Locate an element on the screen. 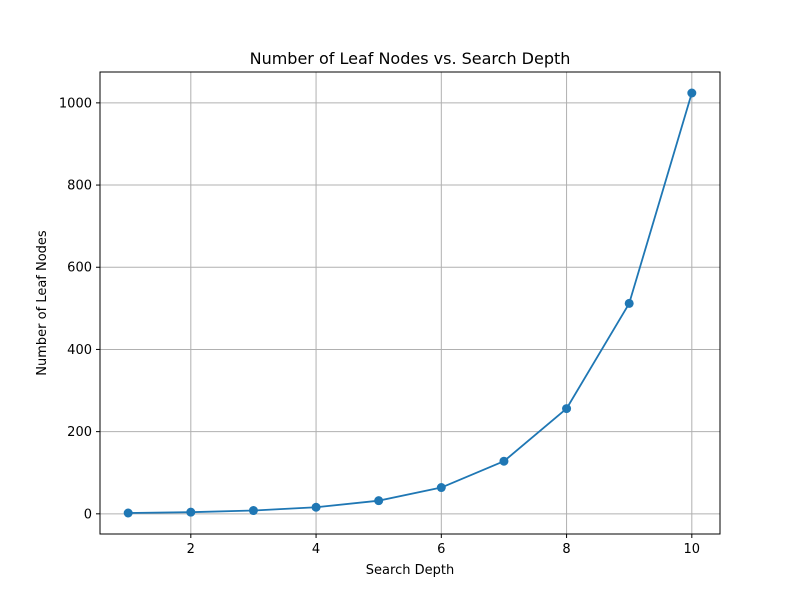 This screenshot has height=605, width=800. x-tick-label: 6 is located at coordinates (441, 549).